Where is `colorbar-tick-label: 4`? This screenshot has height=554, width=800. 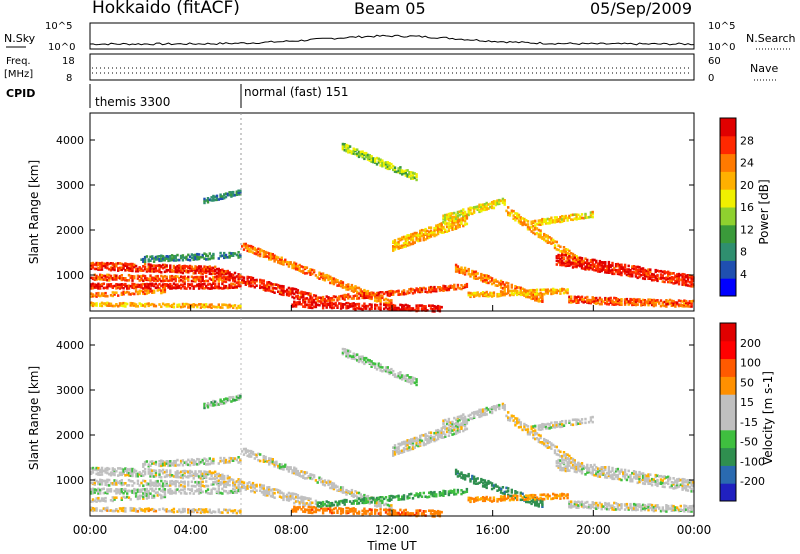
colorbar-tick-label: 4 is located at coordinates (743, 274).